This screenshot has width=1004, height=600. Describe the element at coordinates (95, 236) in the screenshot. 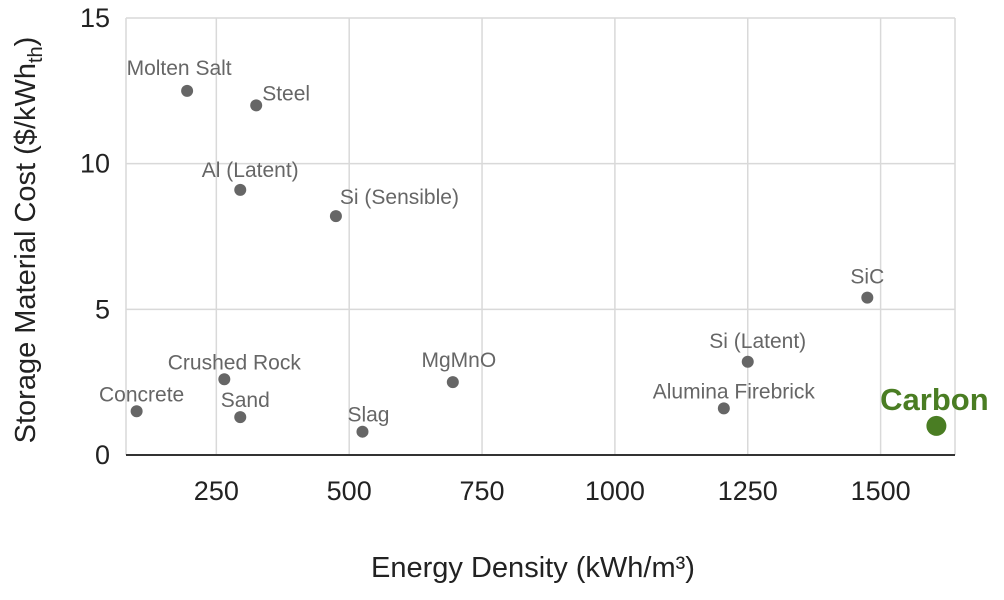

I see `y-axis-ticks: 0 5 10 15` at that location.